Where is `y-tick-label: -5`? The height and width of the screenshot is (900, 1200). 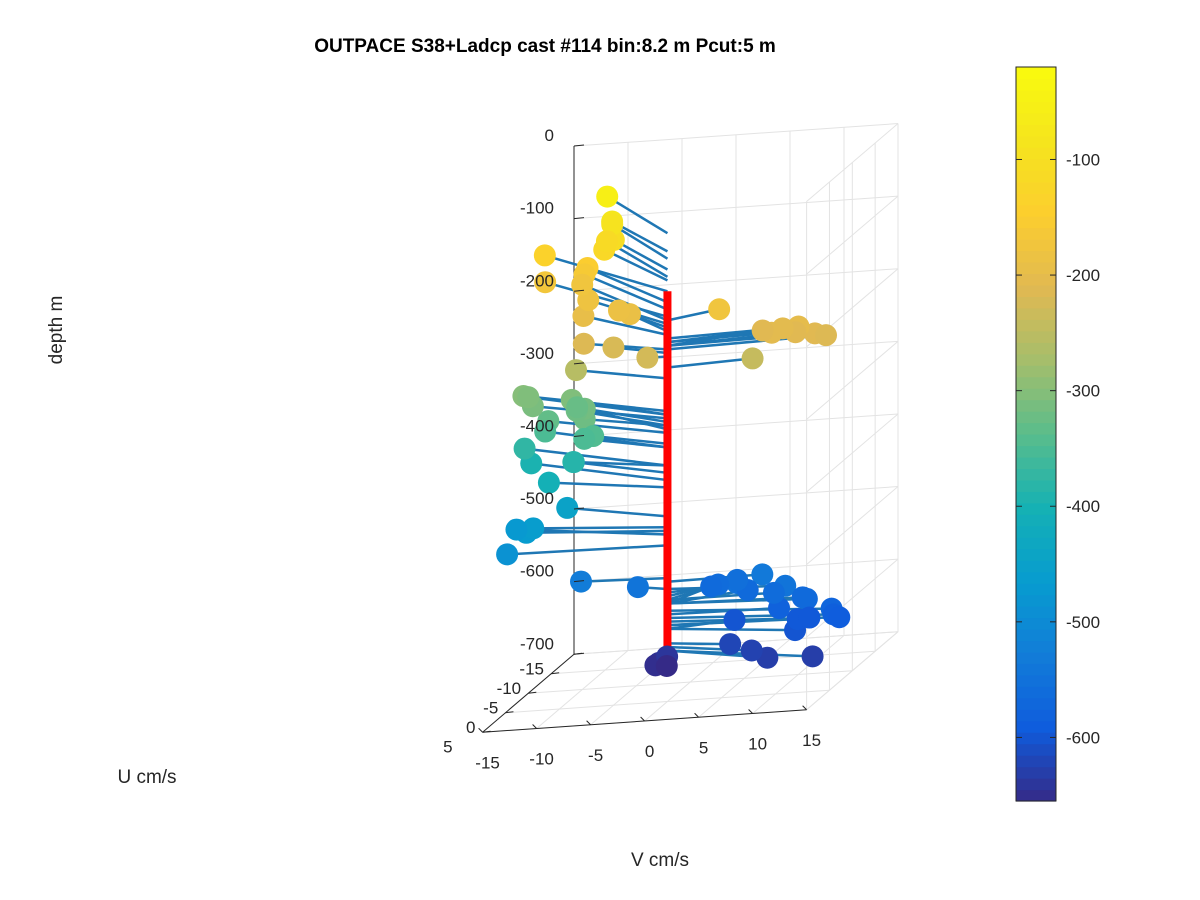 y-tick-label: -5 is located at coordinates (490, 707).